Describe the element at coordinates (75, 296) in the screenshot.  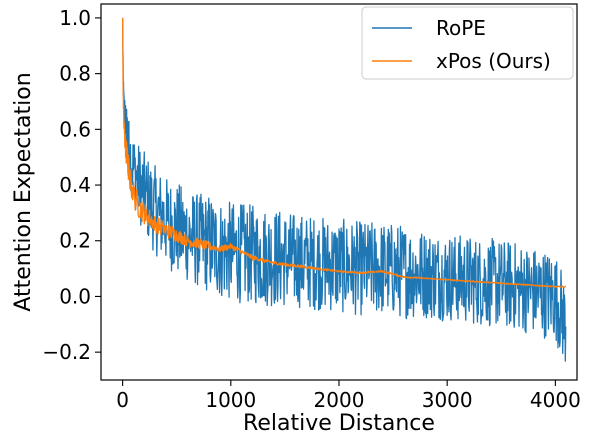
I see `y-tick-label: 0.0` at that location.